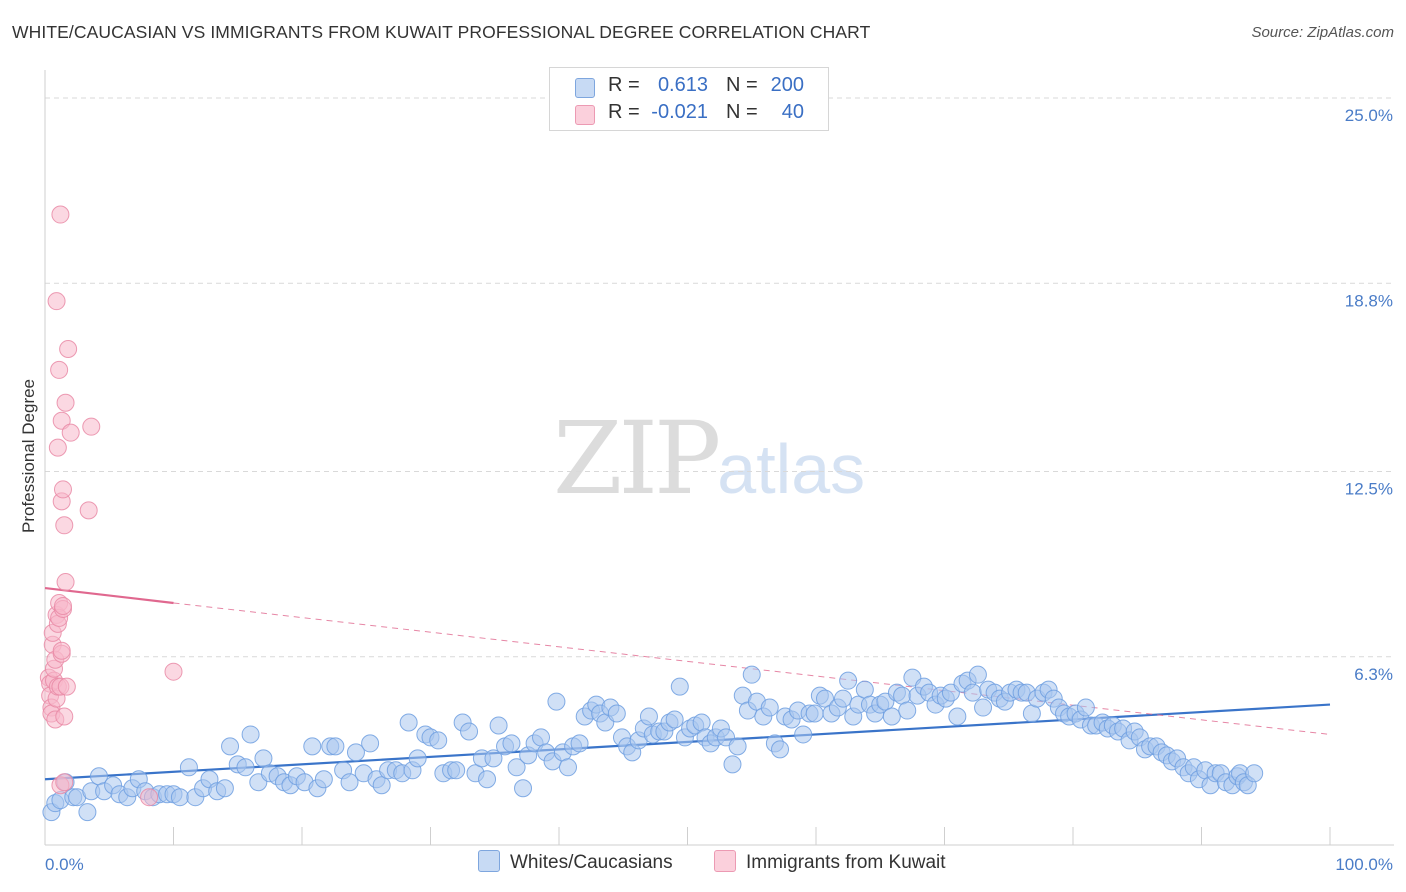 The image size is (1406, 892). Describe the element at coordinates (591, 862) in the screenshot. I see `bottom-legend-label-whites: Whites/Caucasians` at that location.